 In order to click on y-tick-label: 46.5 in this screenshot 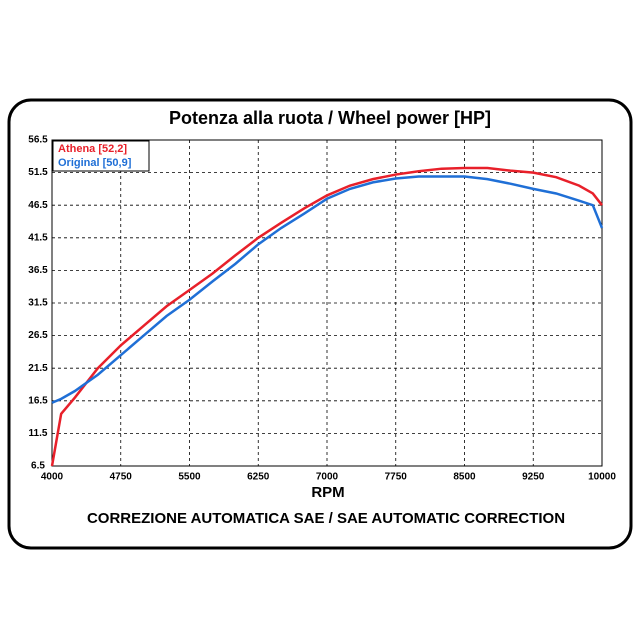, I will do `click(38, 205)`.